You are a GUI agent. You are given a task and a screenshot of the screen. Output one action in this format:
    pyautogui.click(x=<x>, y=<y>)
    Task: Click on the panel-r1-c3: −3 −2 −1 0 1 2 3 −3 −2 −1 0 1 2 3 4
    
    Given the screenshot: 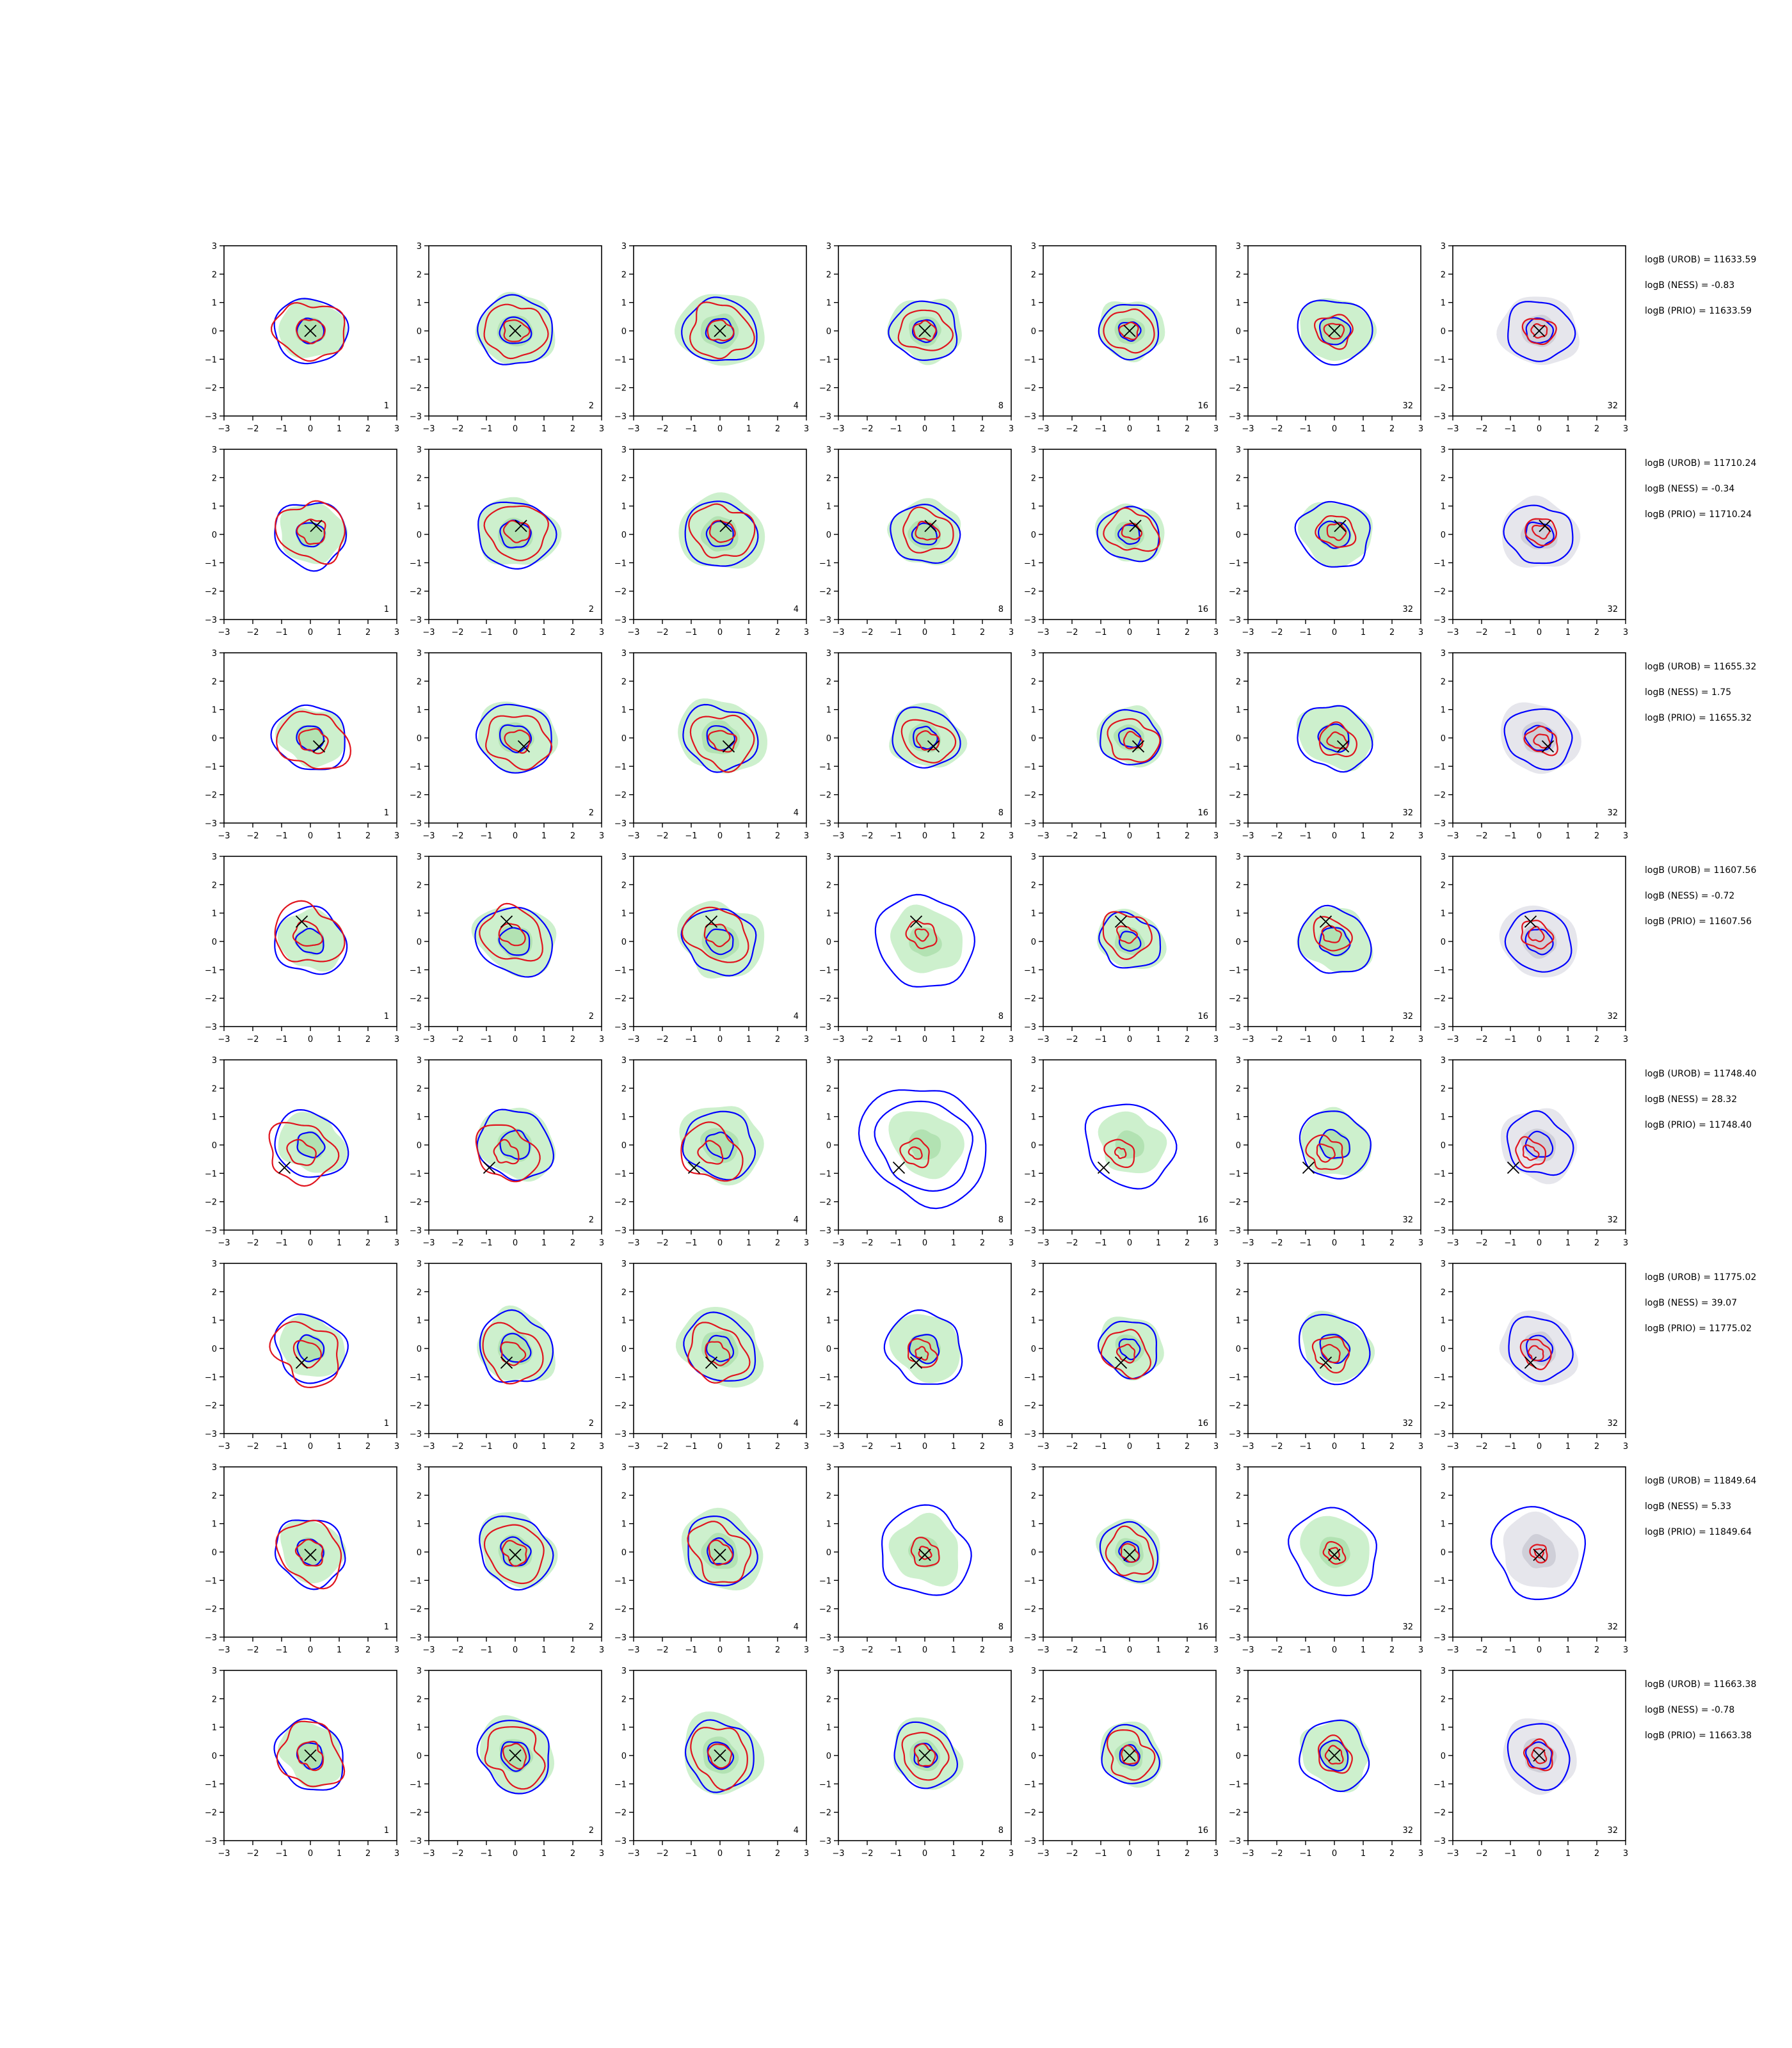 What is the action you would take?
    pyautogui.click(x=711, y=338)
    